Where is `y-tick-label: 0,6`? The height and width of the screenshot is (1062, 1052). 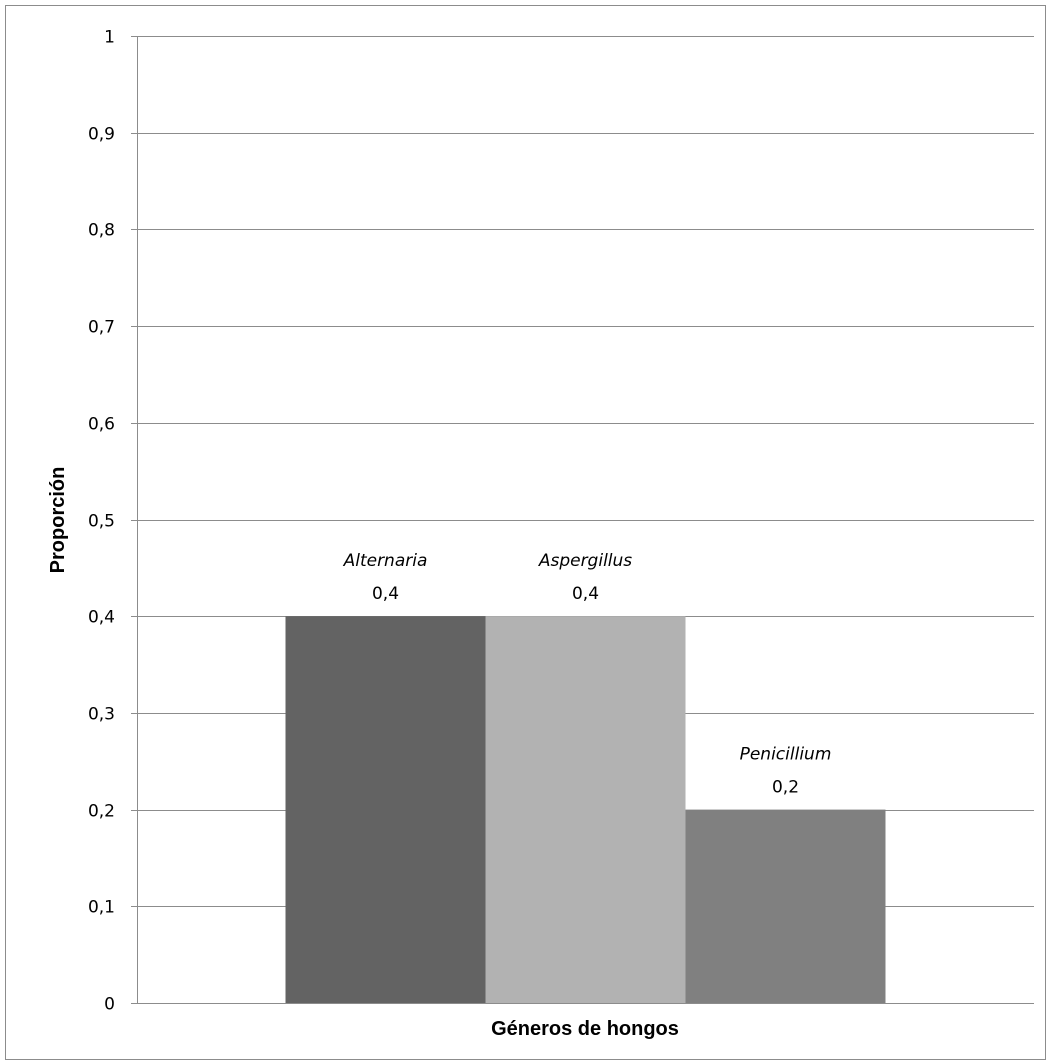 y-tick-label: 0,6 is located at coordinates (101, 425).